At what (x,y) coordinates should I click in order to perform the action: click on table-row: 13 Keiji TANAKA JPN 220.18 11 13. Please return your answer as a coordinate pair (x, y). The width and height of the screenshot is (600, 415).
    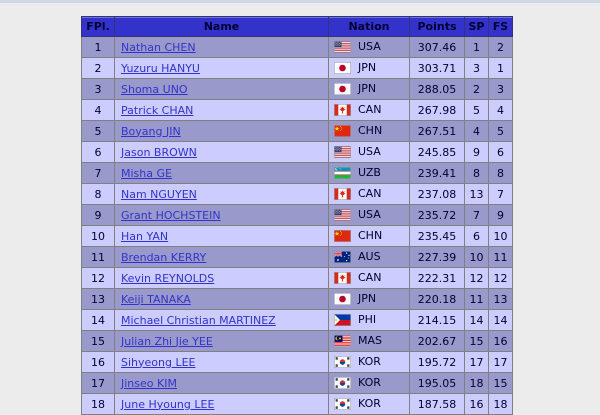
    Looking at the image, I should click on (297, 299).